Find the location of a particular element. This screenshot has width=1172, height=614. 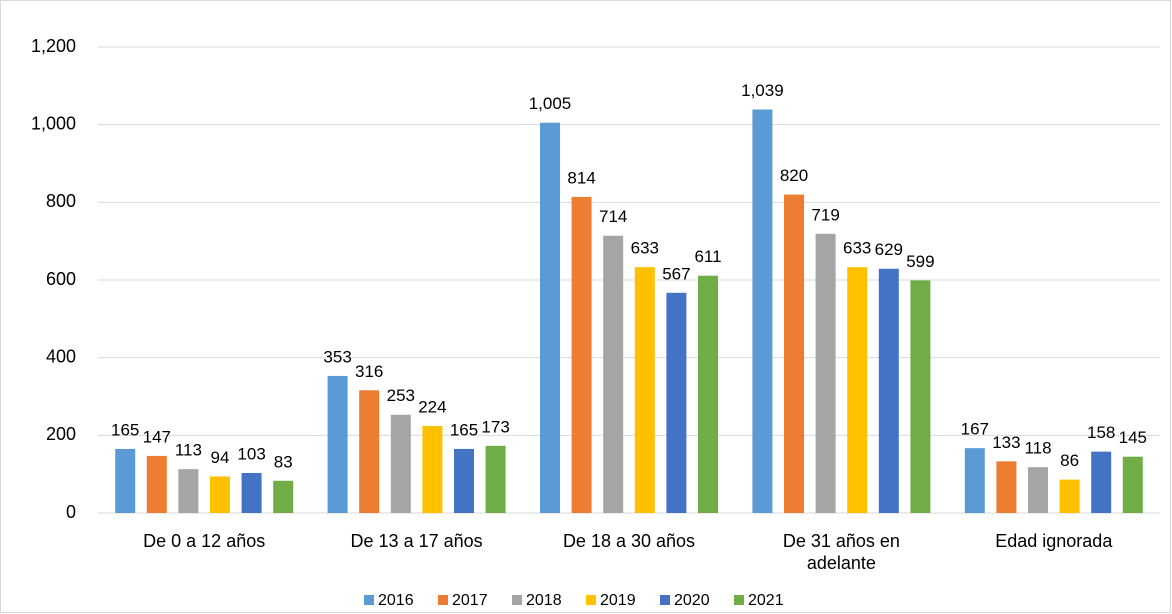

data-label: 94 is located at coordinates (220, 457).